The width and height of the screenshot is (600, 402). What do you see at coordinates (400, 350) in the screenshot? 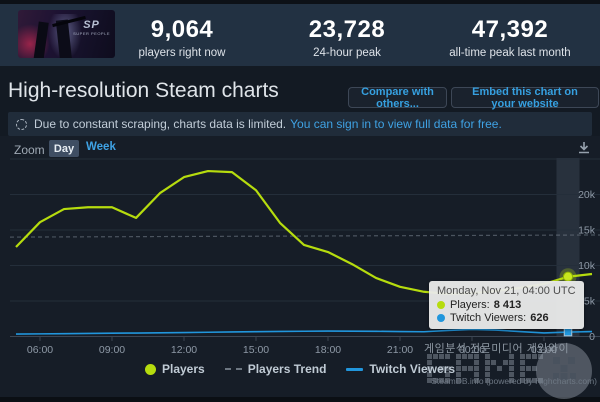
I see `svg-text: 21:00` at bounding box center [400, 350].